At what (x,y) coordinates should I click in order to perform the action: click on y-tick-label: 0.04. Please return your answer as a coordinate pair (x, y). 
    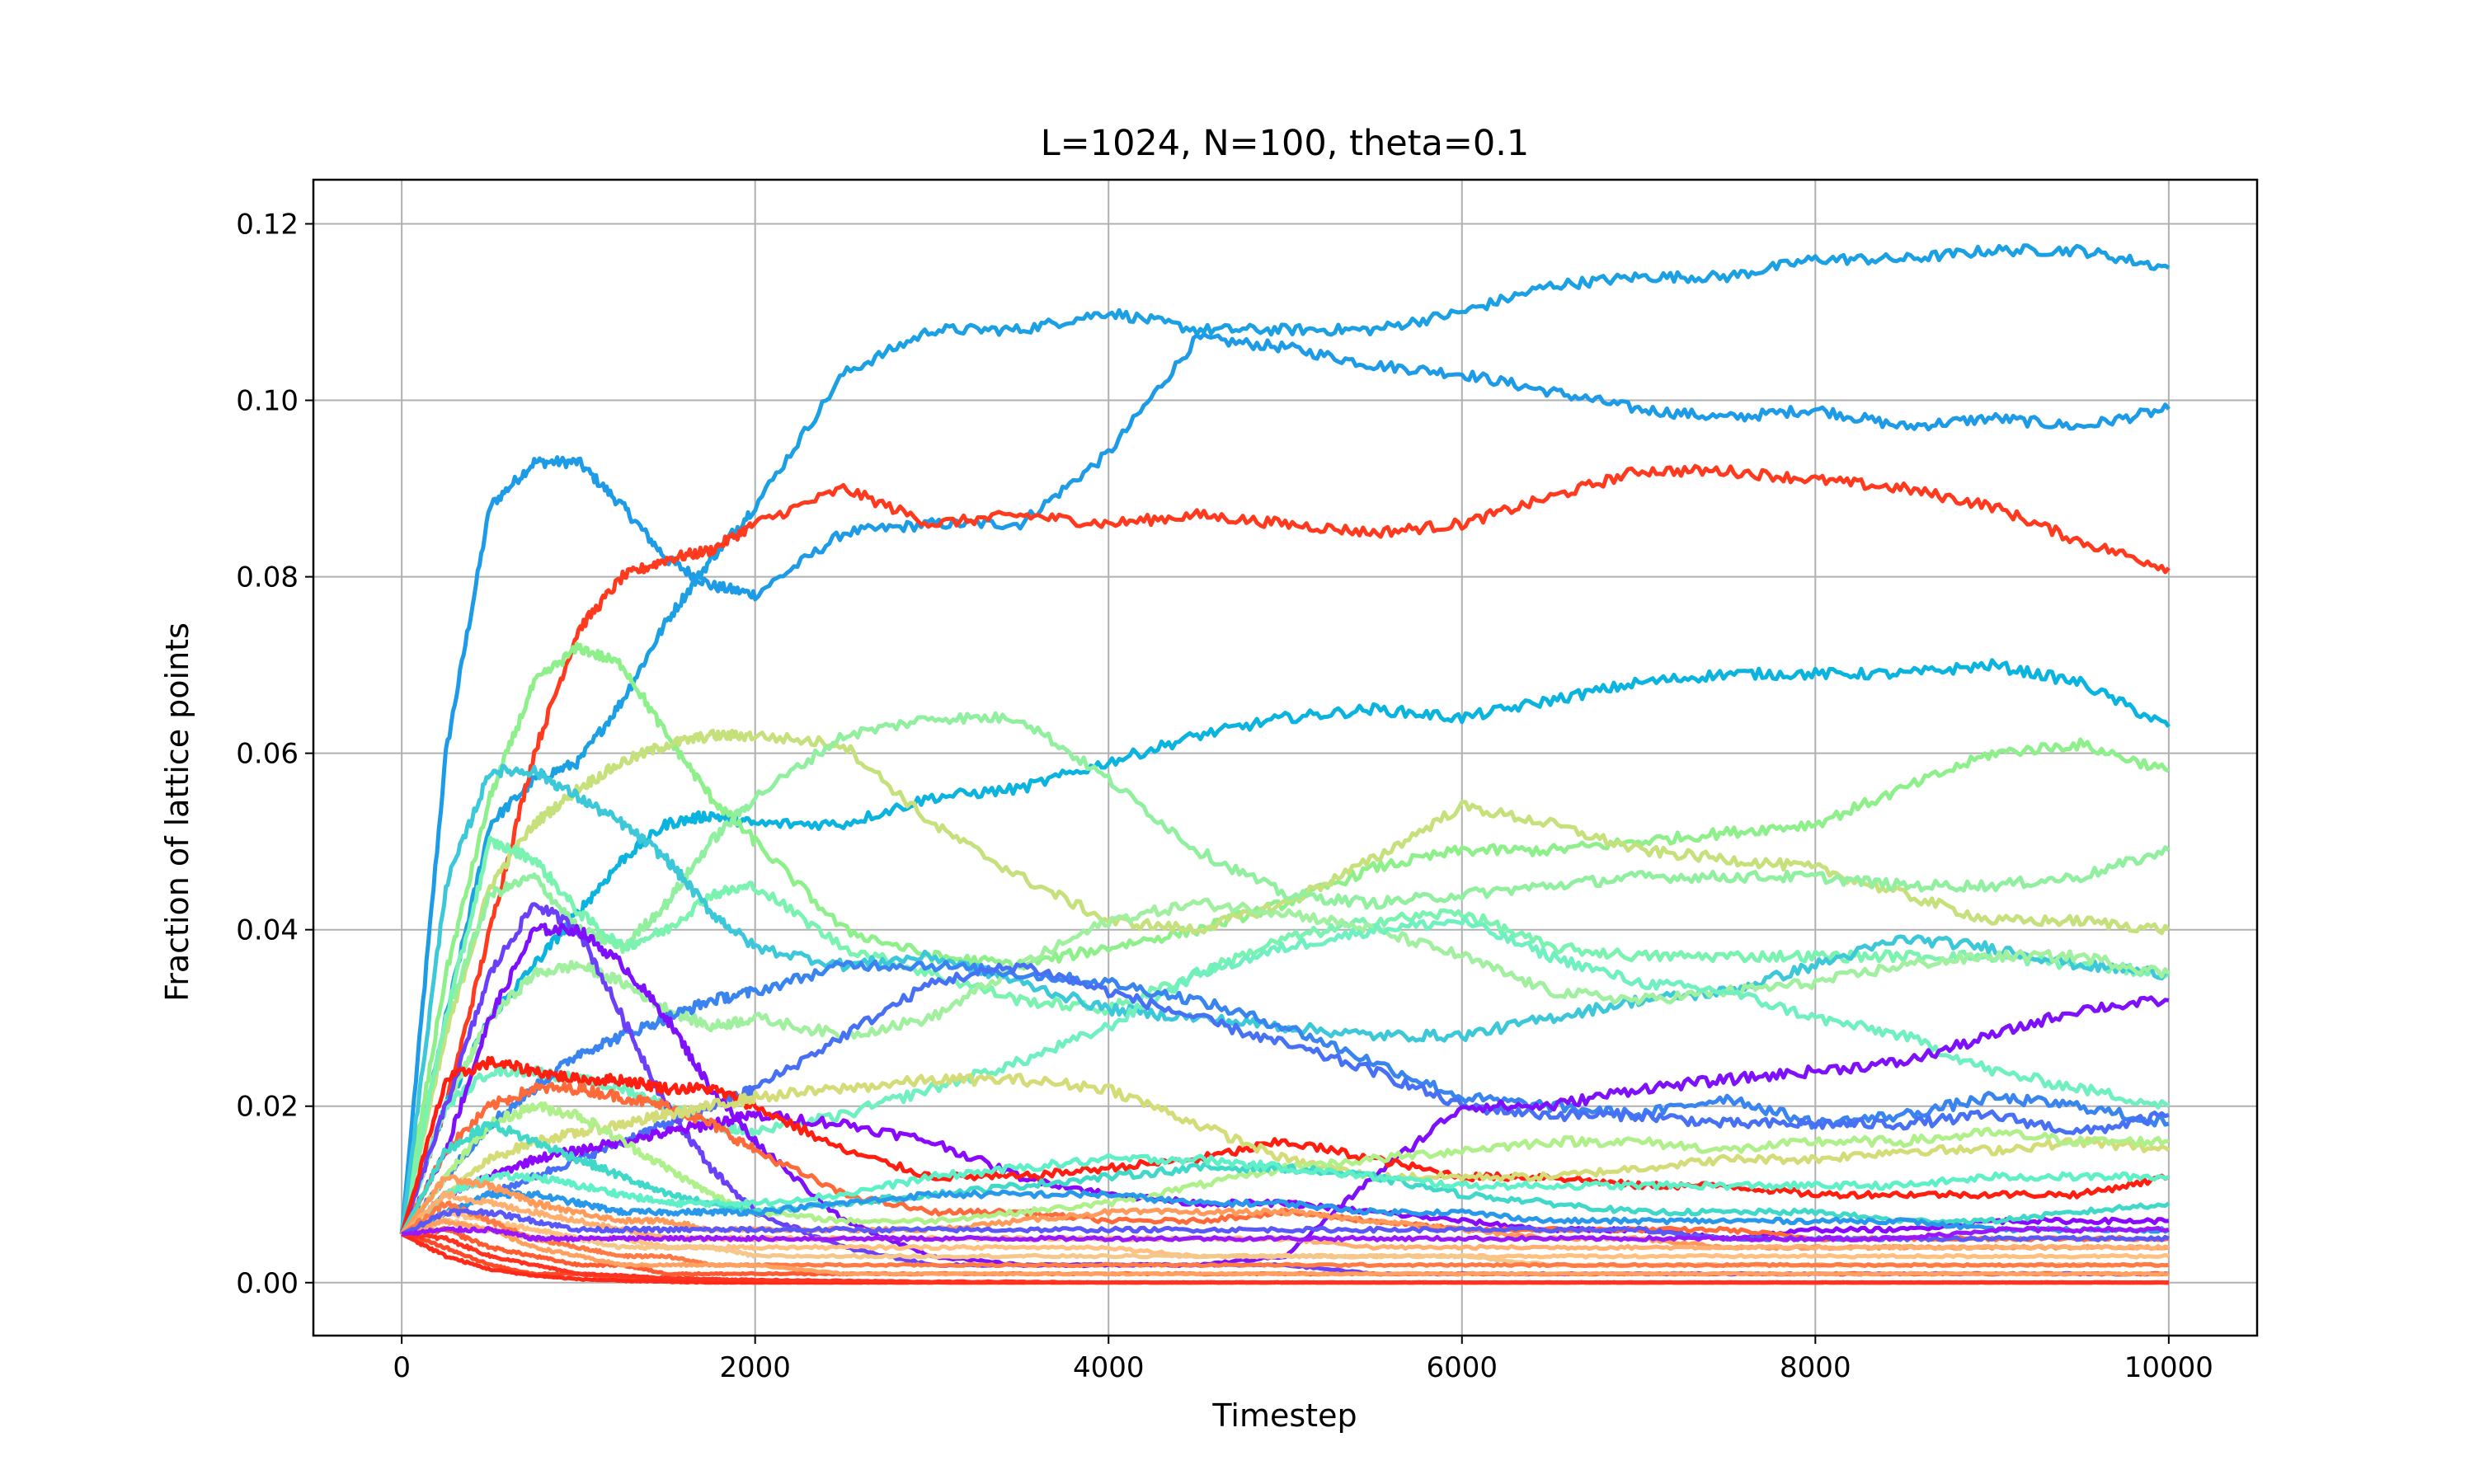
    Looking at the image, I should click on (267, 930).